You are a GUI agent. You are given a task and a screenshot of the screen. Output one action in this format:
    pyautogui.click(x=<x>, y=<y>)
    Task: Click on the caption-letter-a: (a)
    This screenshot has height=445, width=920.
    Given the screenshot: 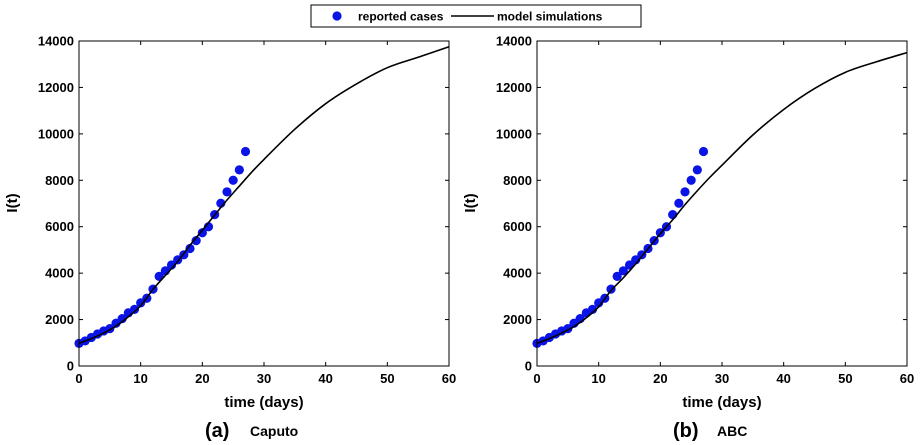 What is the action you would take?
    pyautogui.click(x=217, y=431)
    